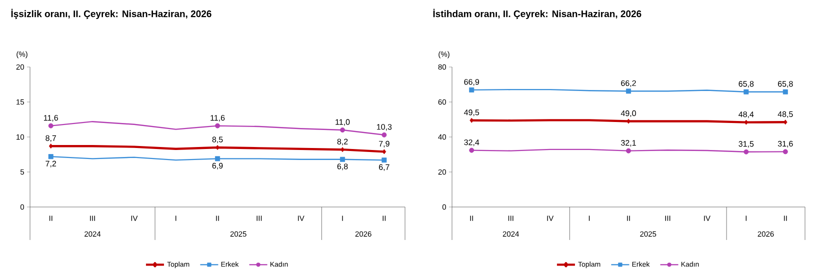 This screenshot has height=272, width=820. Describe the element at coordinates (51, 138) in the screenshot. I see `data-label: 8,7` at that location.